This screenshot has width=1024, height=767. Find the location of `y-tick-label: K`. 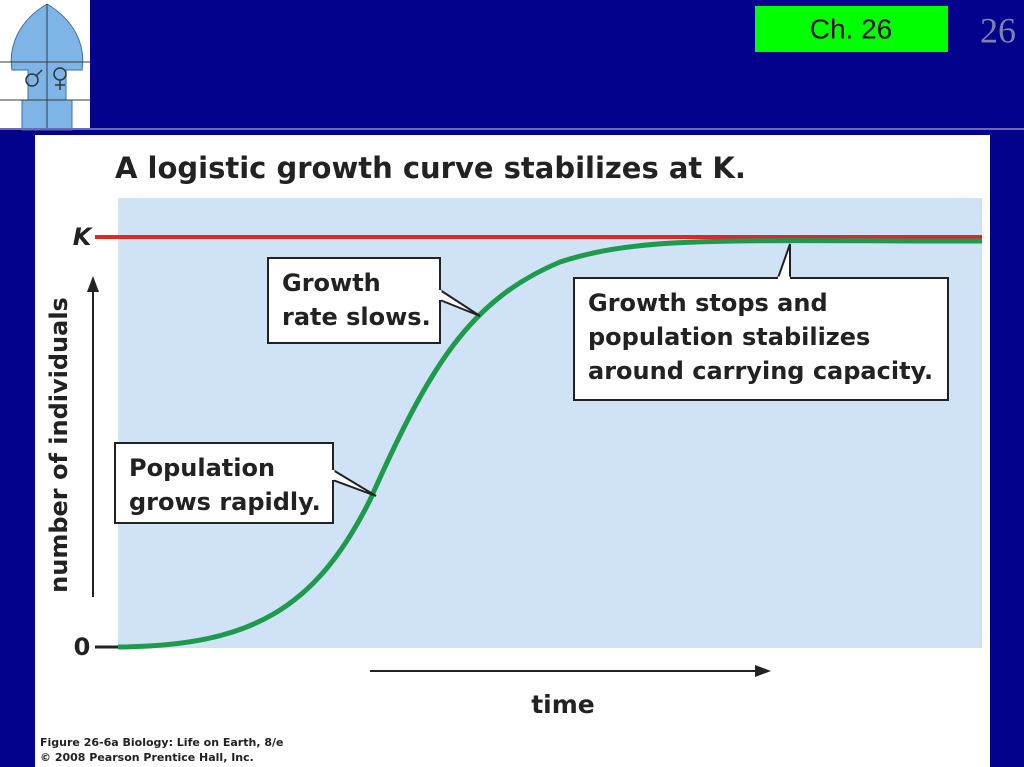

y-tick-label: K is located at coordinates (83, 237).